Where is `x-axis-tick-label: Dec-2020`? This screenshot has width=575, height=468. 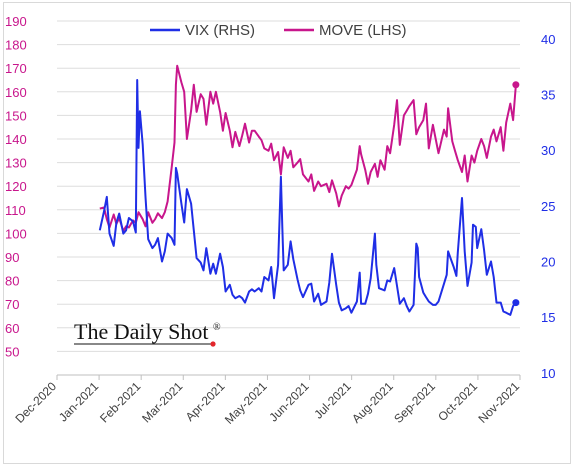 x-axis-tick-label: Dec-2020 is located at coordinates (35, 402).